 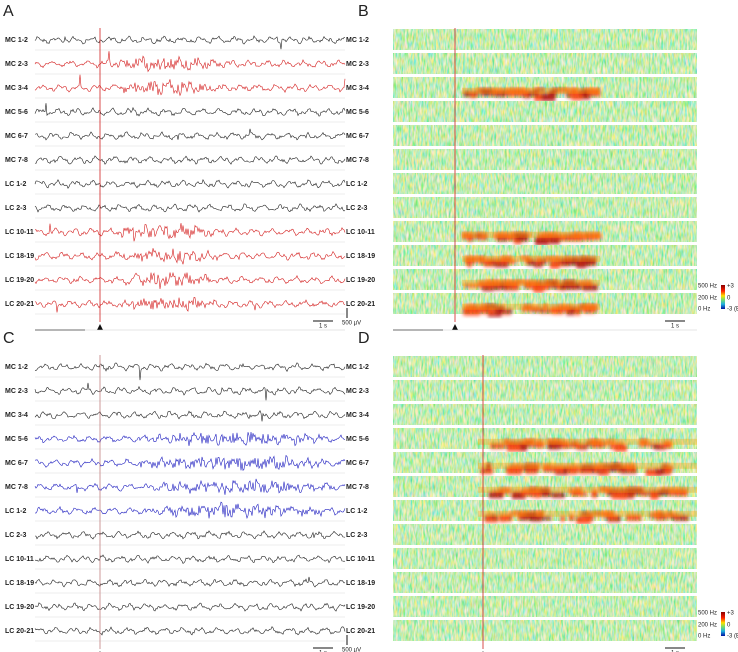 What do you see at coordinates (707, 614) in the screenshot?
I see `freq-label: 500 Hz` at bounding box center [707, 614].